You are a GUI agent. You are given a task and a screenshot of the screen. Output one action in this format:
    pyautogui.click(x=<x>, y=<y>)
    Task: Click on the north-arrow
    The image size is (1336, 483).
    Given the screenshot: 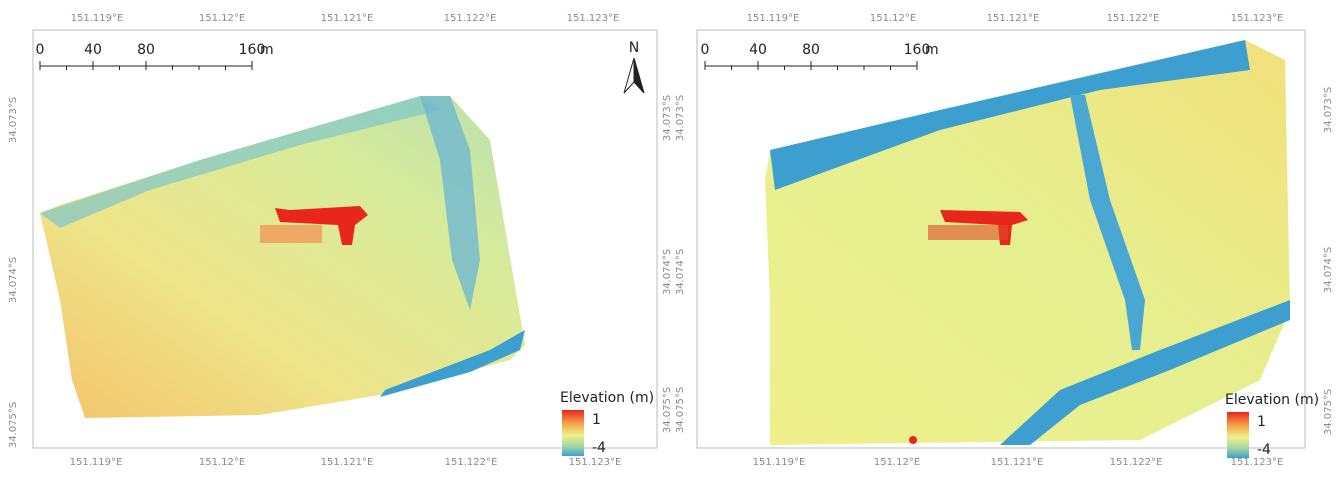 What is the action you would take?
    pyautogui.click(x=639, y=75)
    